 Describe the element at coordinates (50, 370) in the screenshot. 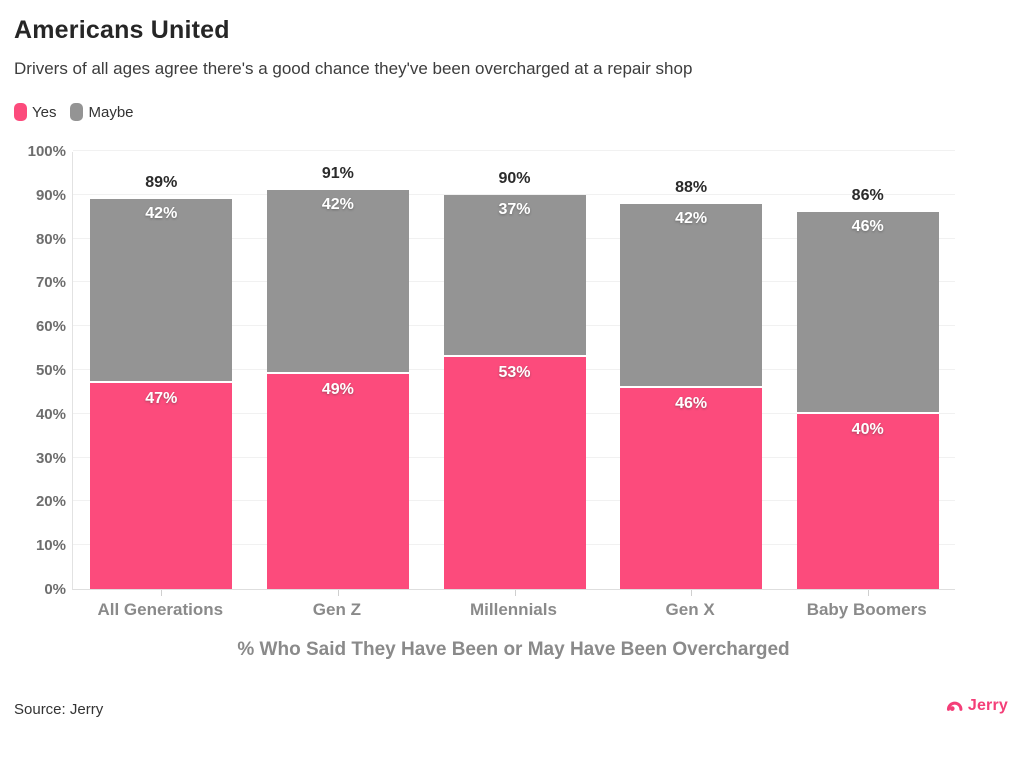

I see `y-tick-50: 50%` at that location.